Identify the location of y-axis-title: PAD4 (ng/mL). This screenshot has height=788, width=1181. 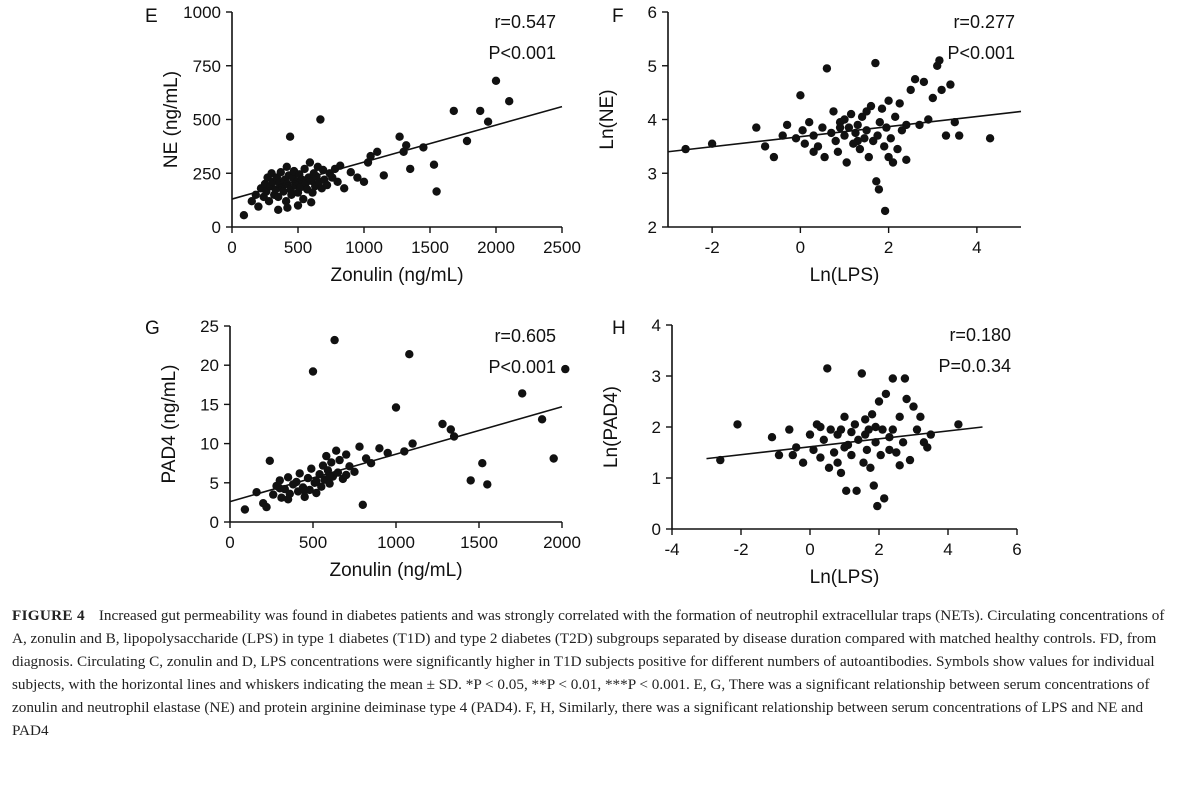
(169, 424).